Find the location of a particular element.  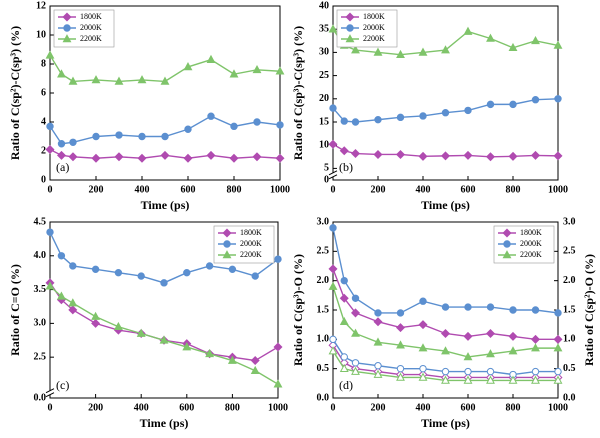

axis-break-gap is located at coordinates (50, 392).